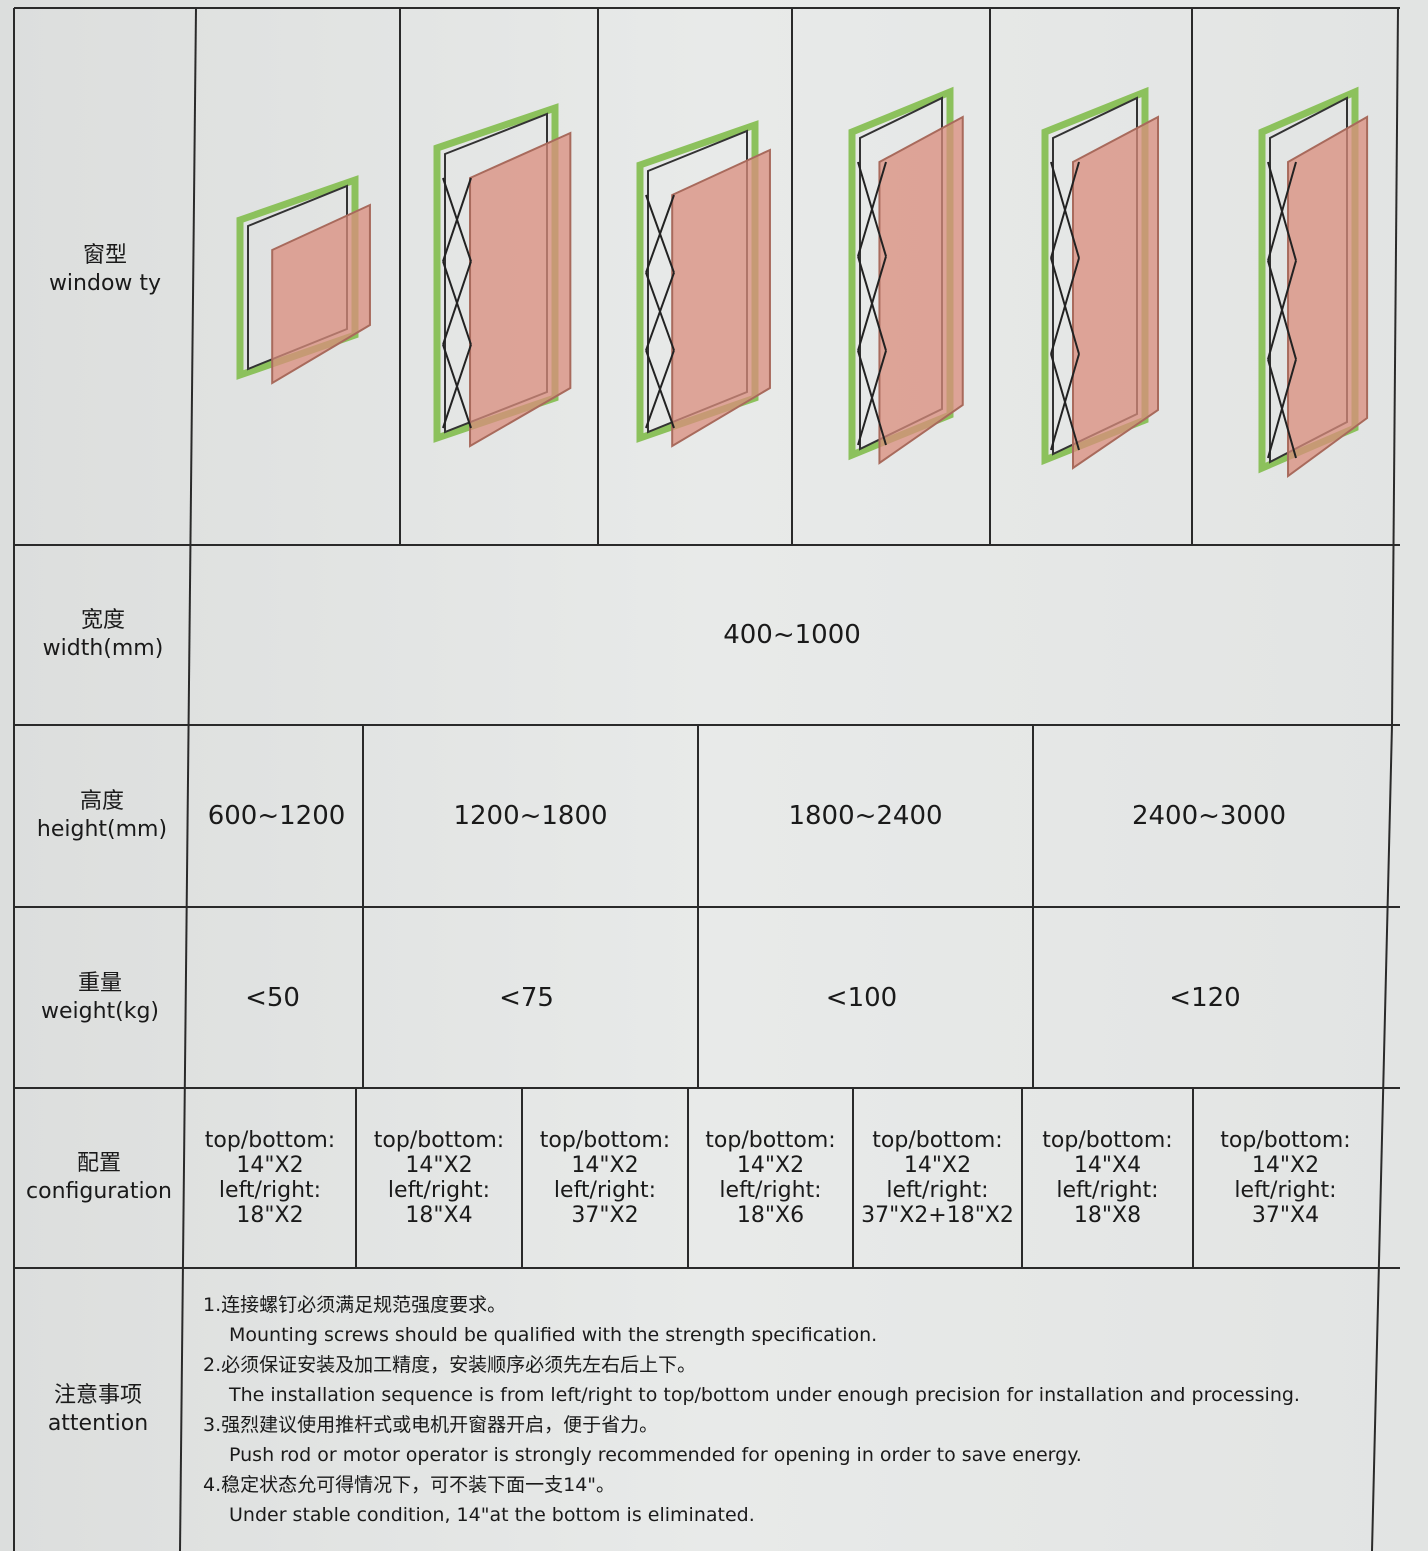 The width and height of the screenshot is (1428, 1551). I want to click on weight-value: <50, so click(272, 997).